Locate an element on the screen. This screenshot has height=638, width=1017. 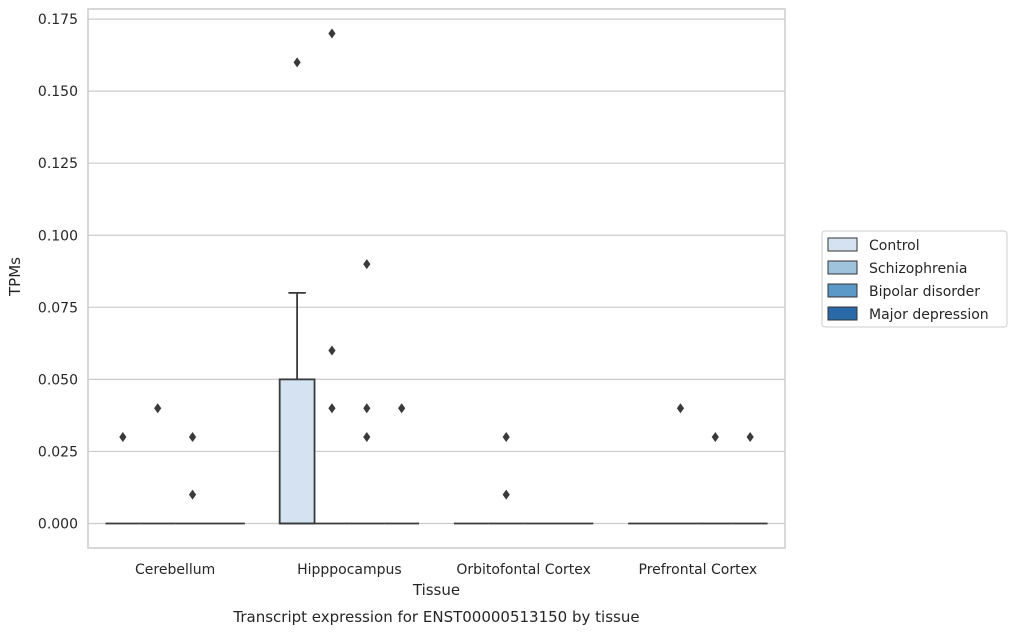
y-axis-label: TPMs is located at coordinates (15, 277).